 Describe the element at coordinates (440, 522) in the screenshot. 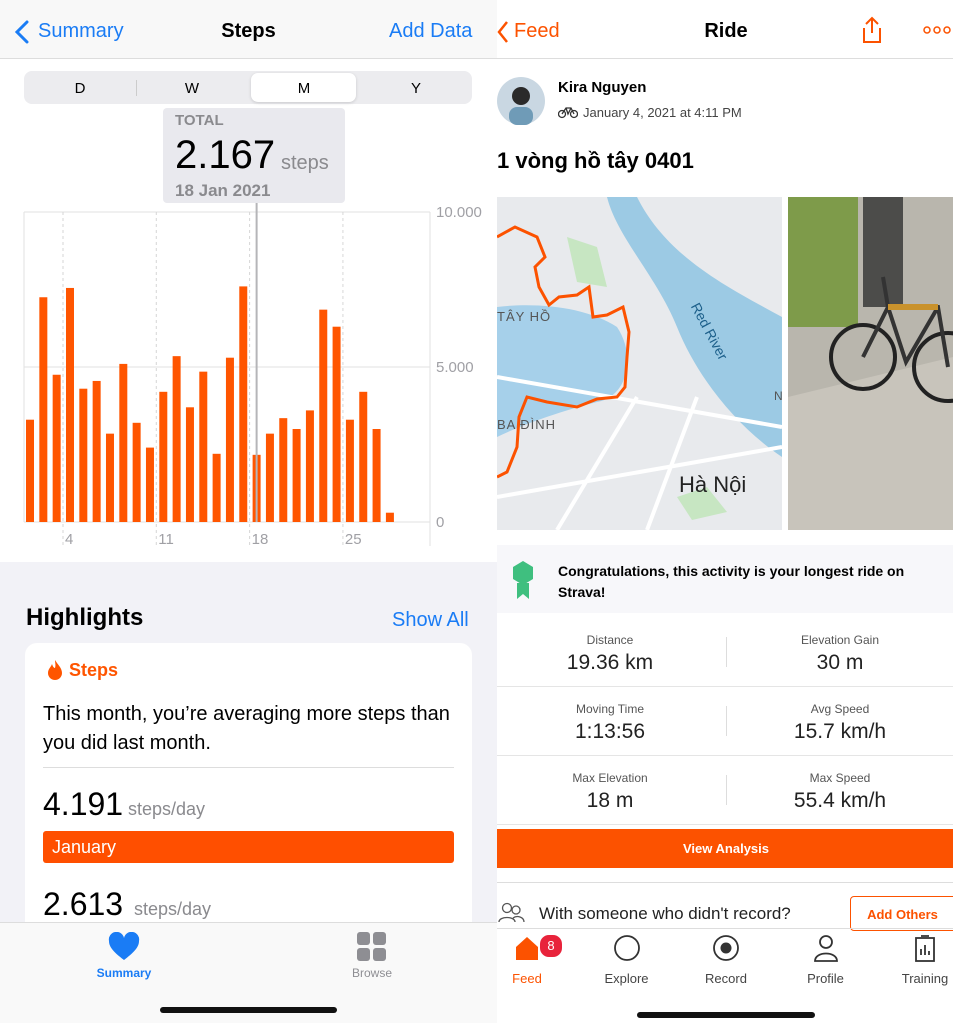

I see `y-tick-label: 0` at that location.